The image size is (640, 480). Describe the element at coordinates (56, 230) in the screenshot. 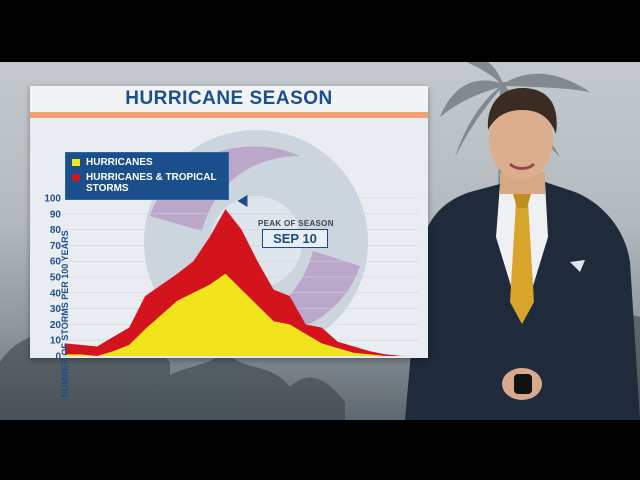

I see `y-tick-label: 80` at that location.